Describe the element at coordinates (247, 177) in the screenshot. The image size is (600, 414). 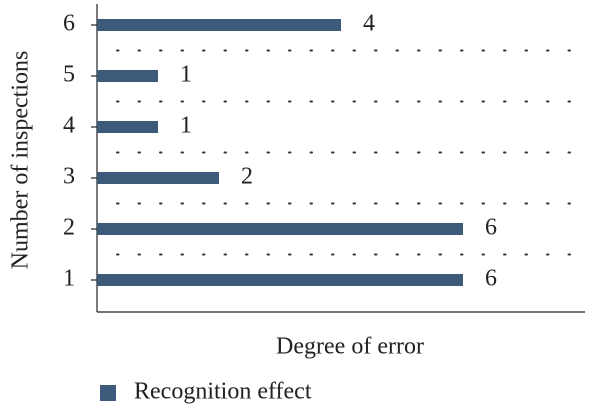
I see `data-label: 2` at that location.